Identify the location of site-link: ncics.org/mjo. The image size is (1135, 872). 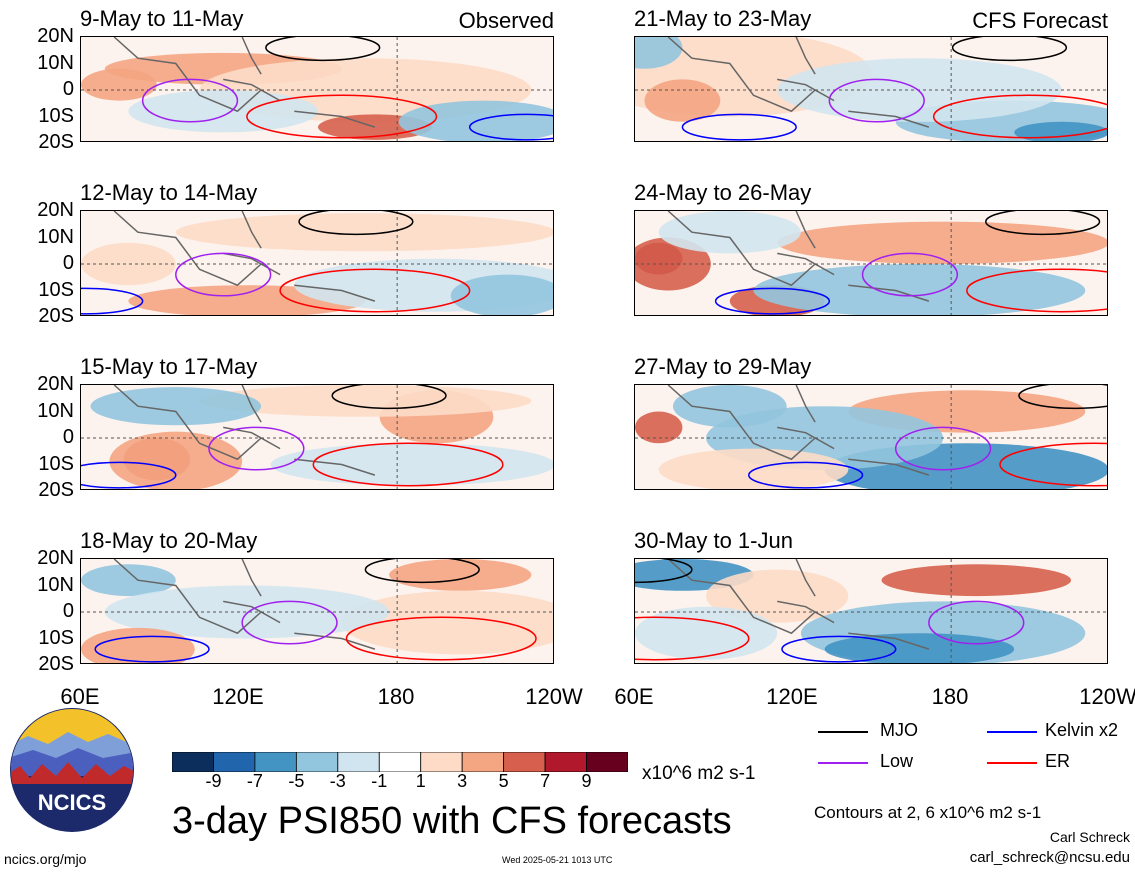
(45, 859).